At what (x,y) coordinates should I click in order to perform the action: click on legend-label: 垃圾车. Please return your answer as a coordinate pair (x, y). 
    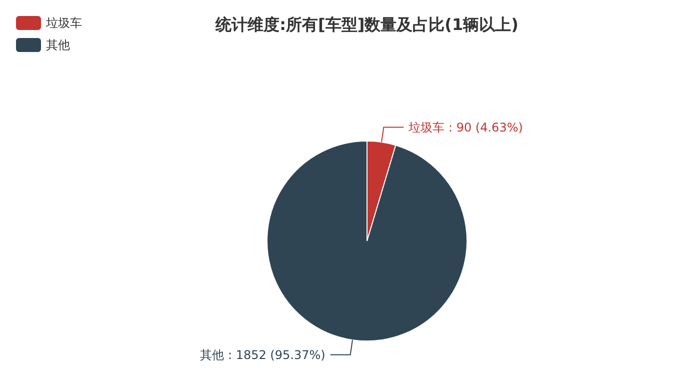
    Looking at the image, I should click on (64, 23).